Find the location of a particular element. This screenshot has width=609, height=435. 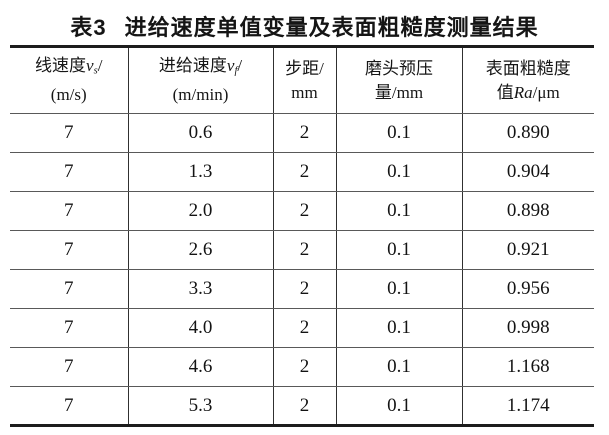

table-cell: 0.6 is located at coordinates (201, 133).